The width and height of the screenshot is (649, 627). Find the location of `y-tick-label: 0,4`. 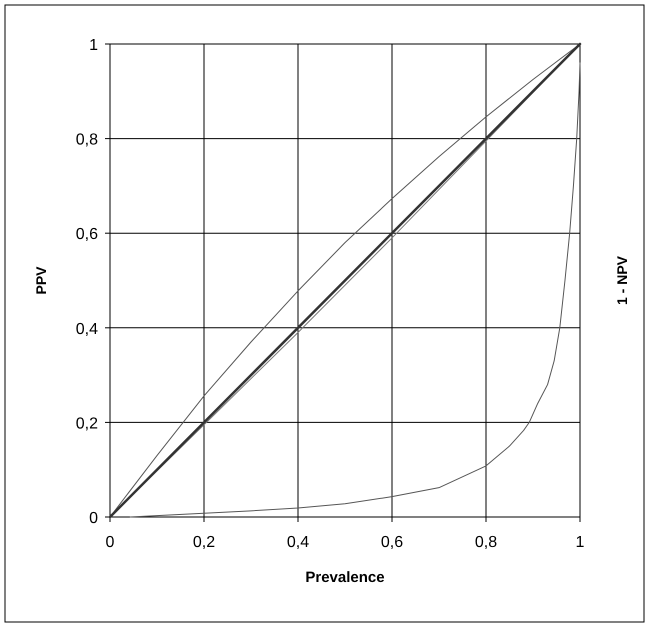

y-tick-label: 0,4 is located at coordinates (87, 329).